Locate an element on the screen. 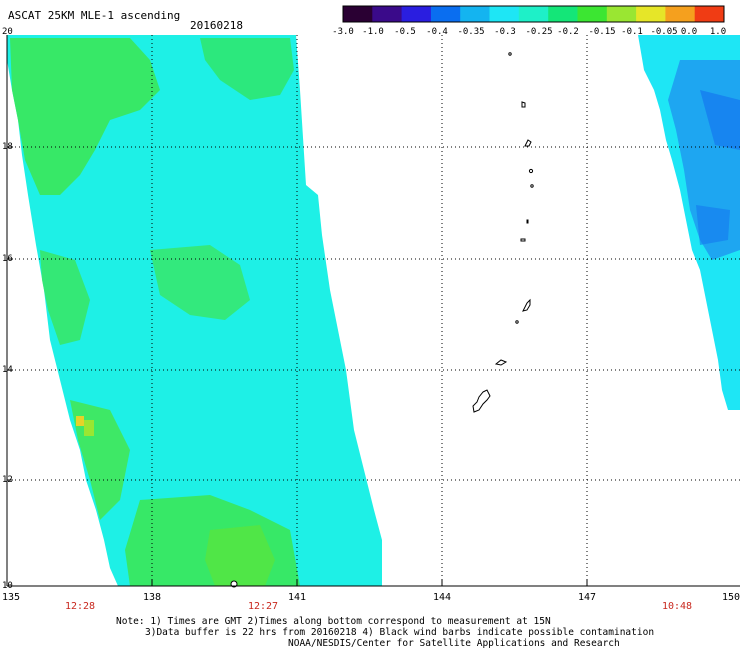  lon-label-147: 147 is located at coordinates (587, 597).